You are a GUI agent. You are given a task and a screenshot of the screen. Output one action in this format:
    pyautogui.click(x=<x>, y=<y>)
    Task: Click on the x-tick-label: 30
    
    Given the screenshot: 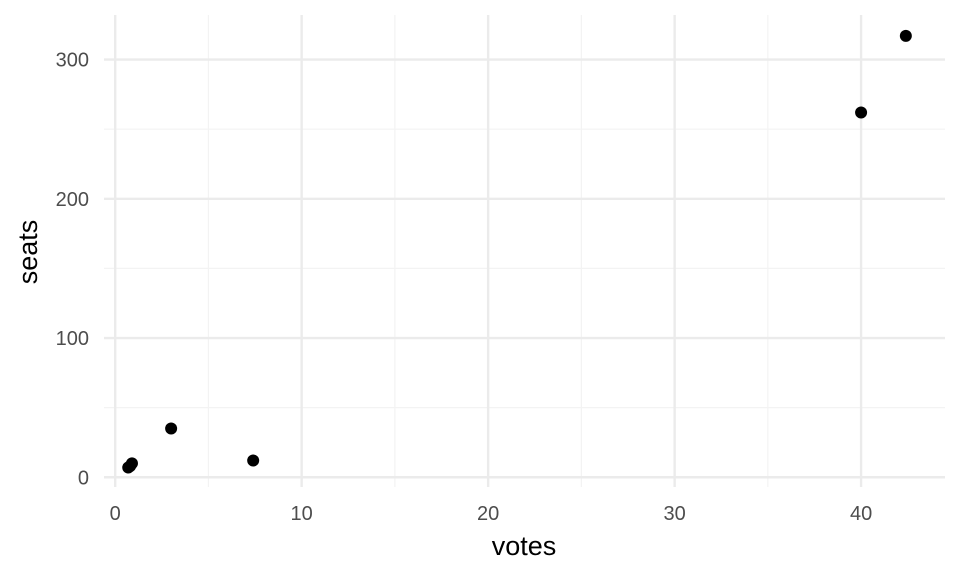 What is the action you would take?
    pyautogui.click(x=674, y=514)
    